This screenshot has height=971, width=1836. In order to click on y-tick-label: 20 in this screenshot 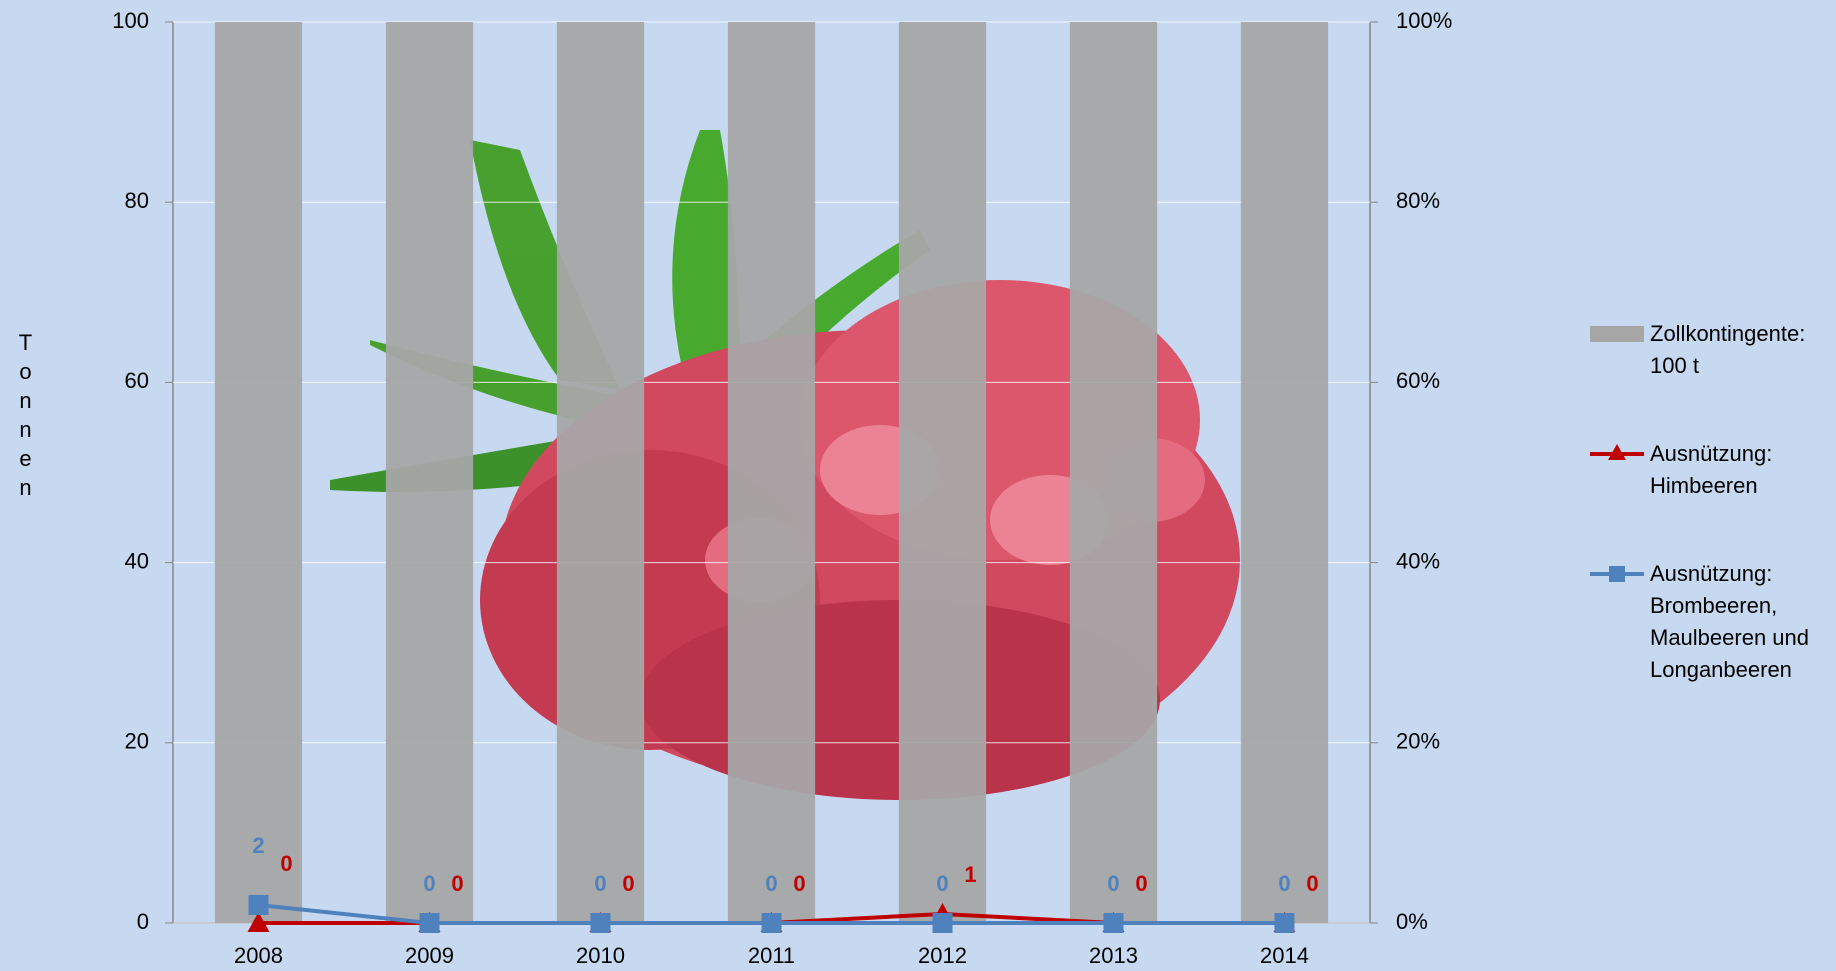, I will do `click(137, 741)`.